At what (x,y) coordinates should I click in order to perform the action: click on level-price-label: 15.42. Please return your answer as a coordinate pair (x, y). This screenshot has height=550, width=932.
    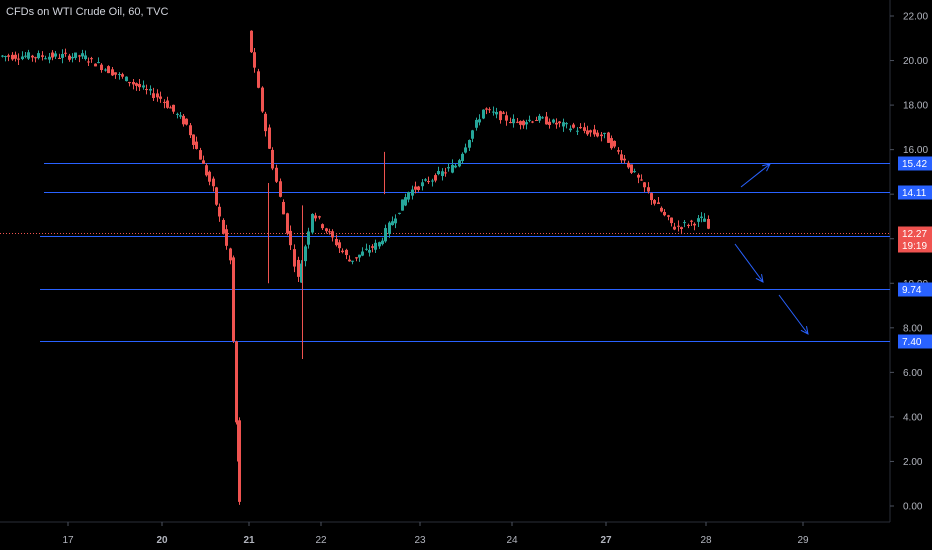
    Looking at the image, I should click on (914, 164).